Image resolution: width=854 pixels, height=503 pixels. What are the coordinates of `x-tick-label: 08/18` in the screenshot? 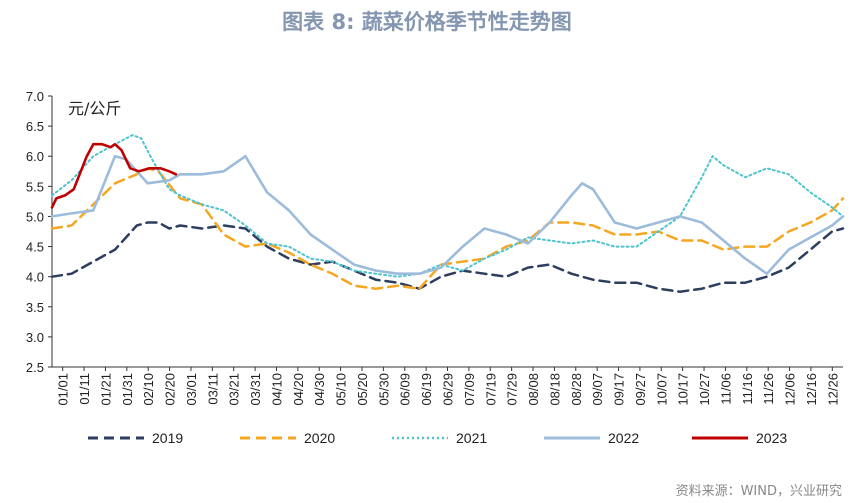 It's located at (554, 389).